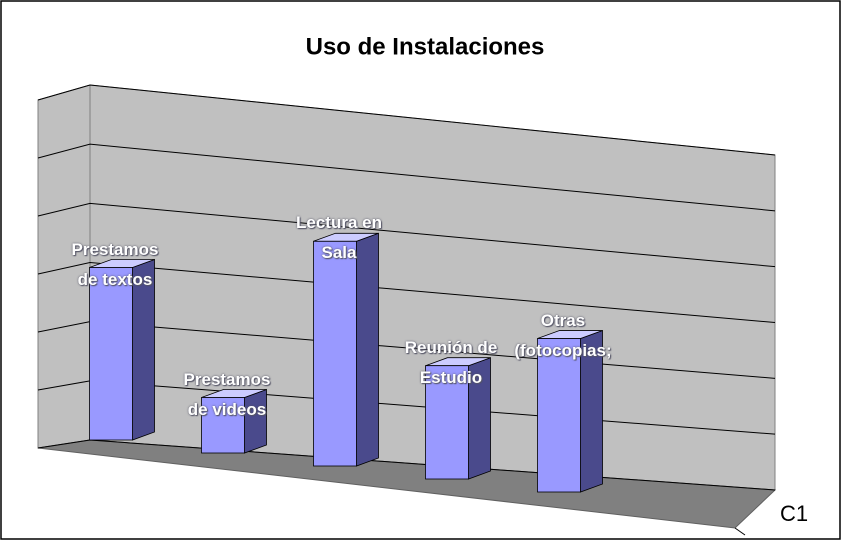  What do you see at coordinates (563, 335) in the screenshot?
I see `bar-label: Otras (fotocopias;` at bounding box center [563, 335].